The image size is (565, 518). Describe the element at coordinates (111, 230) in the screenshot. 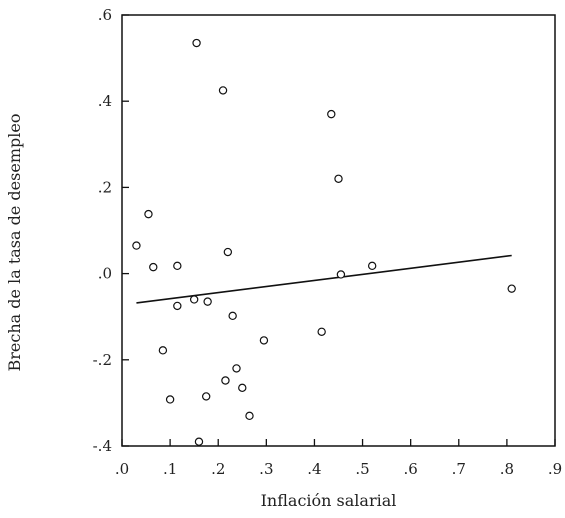

I see `y-axis-ticks: .6 .4 .2 .0 -.2 -.4` at that location.